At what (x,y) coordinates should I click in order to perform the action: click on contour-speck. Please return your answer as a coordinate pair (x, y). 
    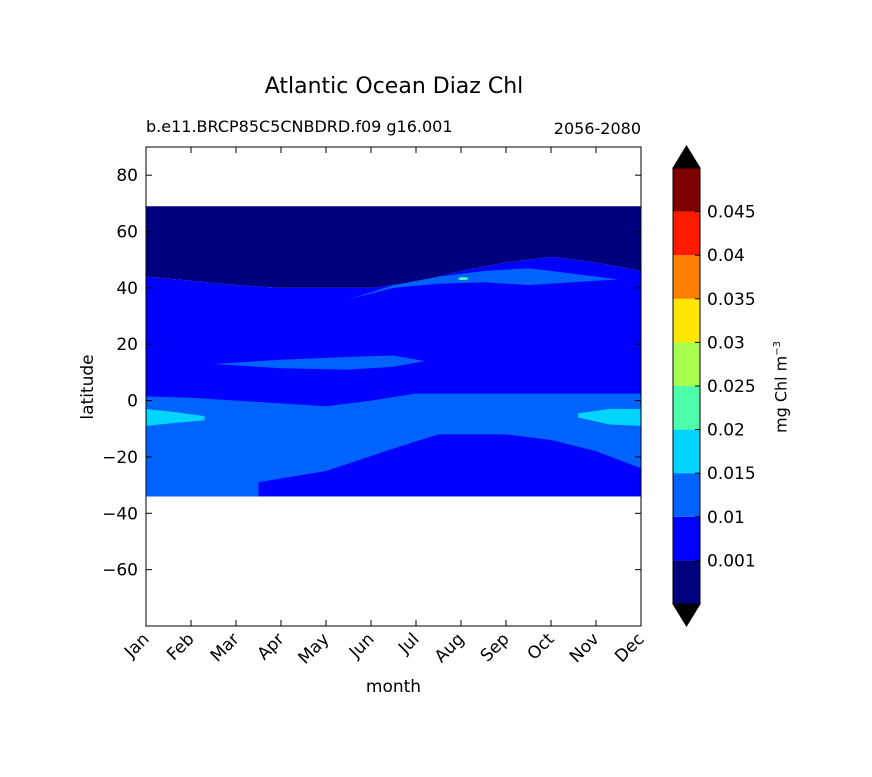
    Looking at the image, I should click on (463, 279).